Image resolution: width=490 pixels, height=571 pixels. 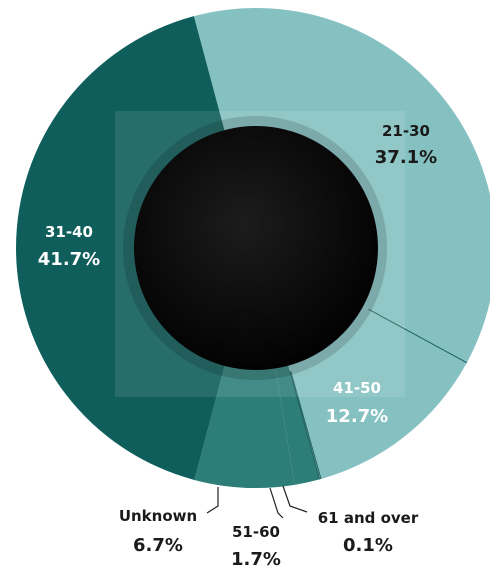 What do you see at coordinates (256, 546) in the screenshot?
I see `label-51-60: 51-60 1.7%` at bounding box center [256, 546].